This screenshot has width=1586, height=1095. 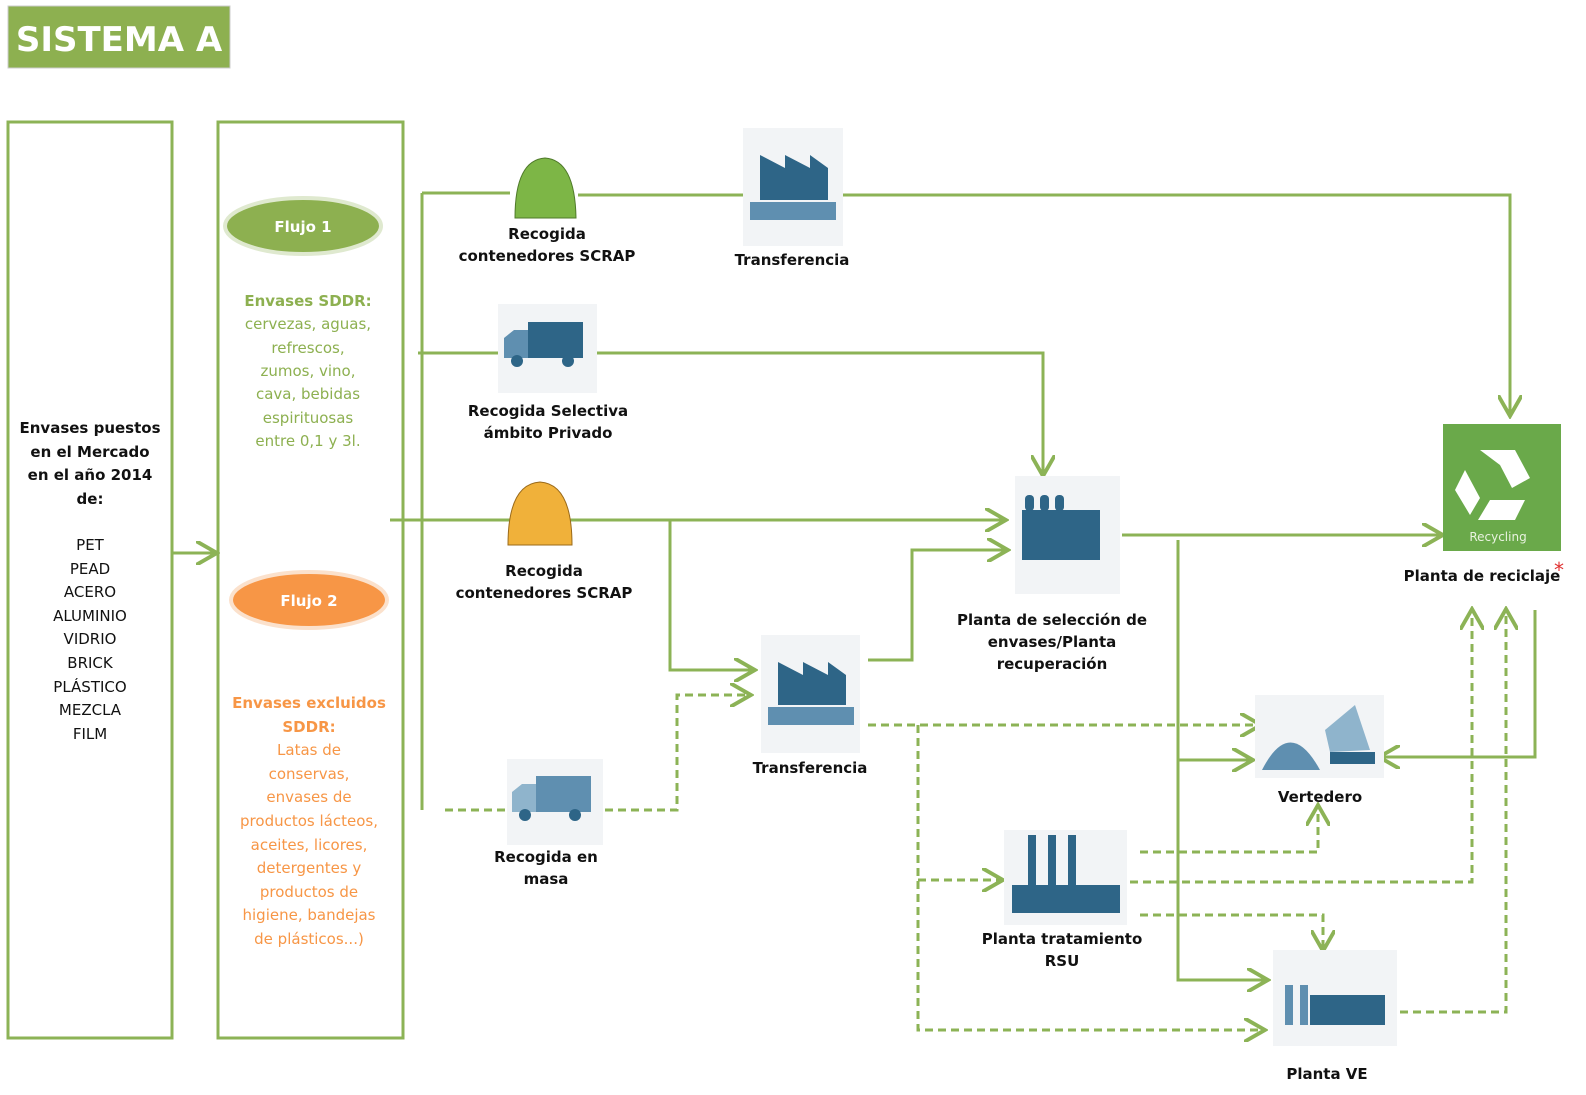 What do you see at coordinates (308, 347) in the screenshot?
I see `flow-text: refrescos,` at bounding box center [308, 347].